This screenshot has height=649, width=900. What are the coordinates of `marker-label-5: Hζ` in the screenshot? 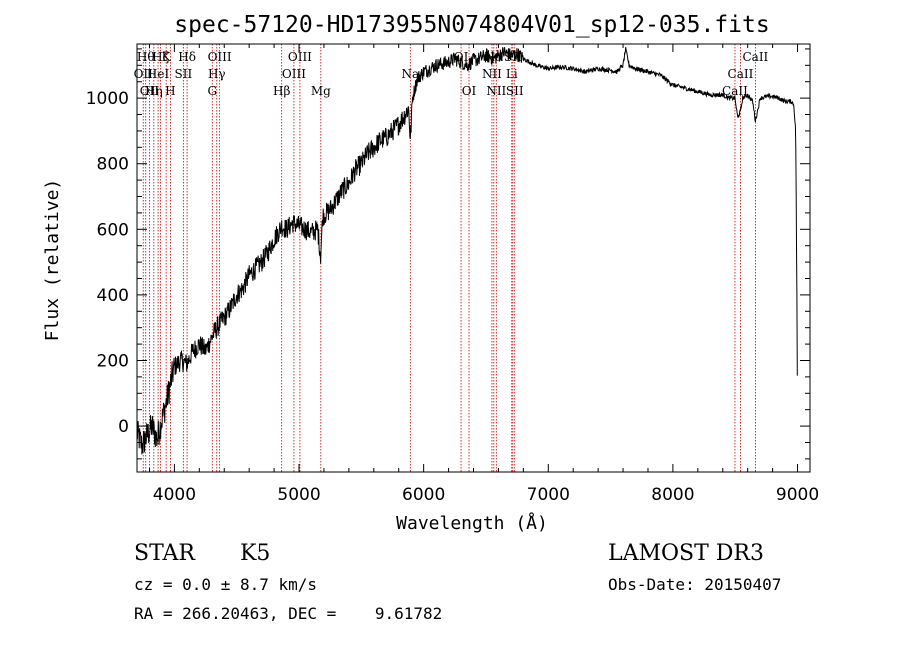 It's located at (160, 57).